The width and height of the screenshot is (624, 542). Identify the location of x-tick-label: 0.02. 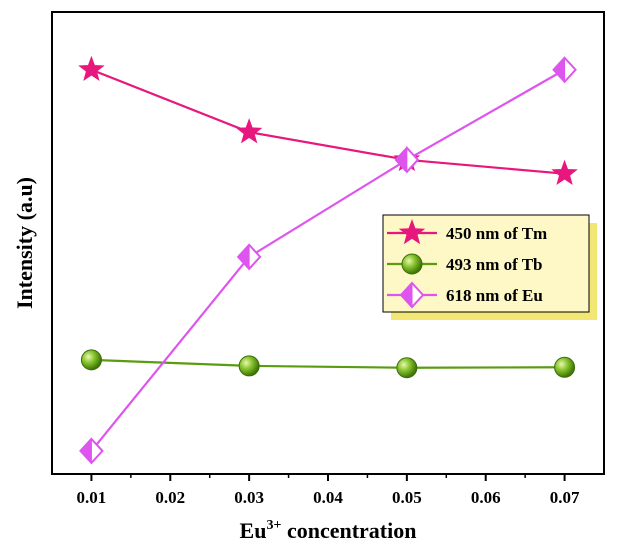
(170, 497).